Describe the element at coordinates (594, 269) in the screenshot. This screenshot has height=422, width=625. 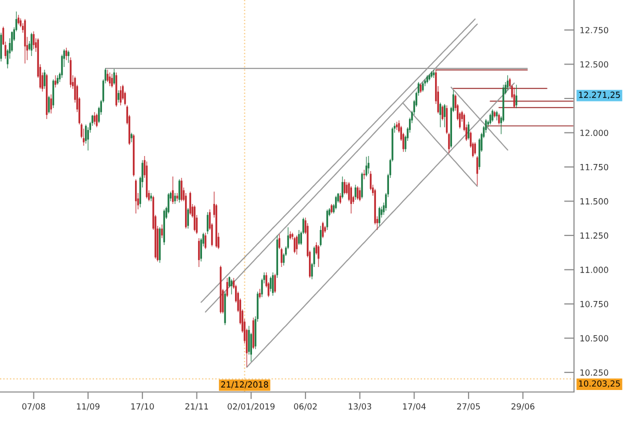
I see `y-tick-label: 11.000` at that location.